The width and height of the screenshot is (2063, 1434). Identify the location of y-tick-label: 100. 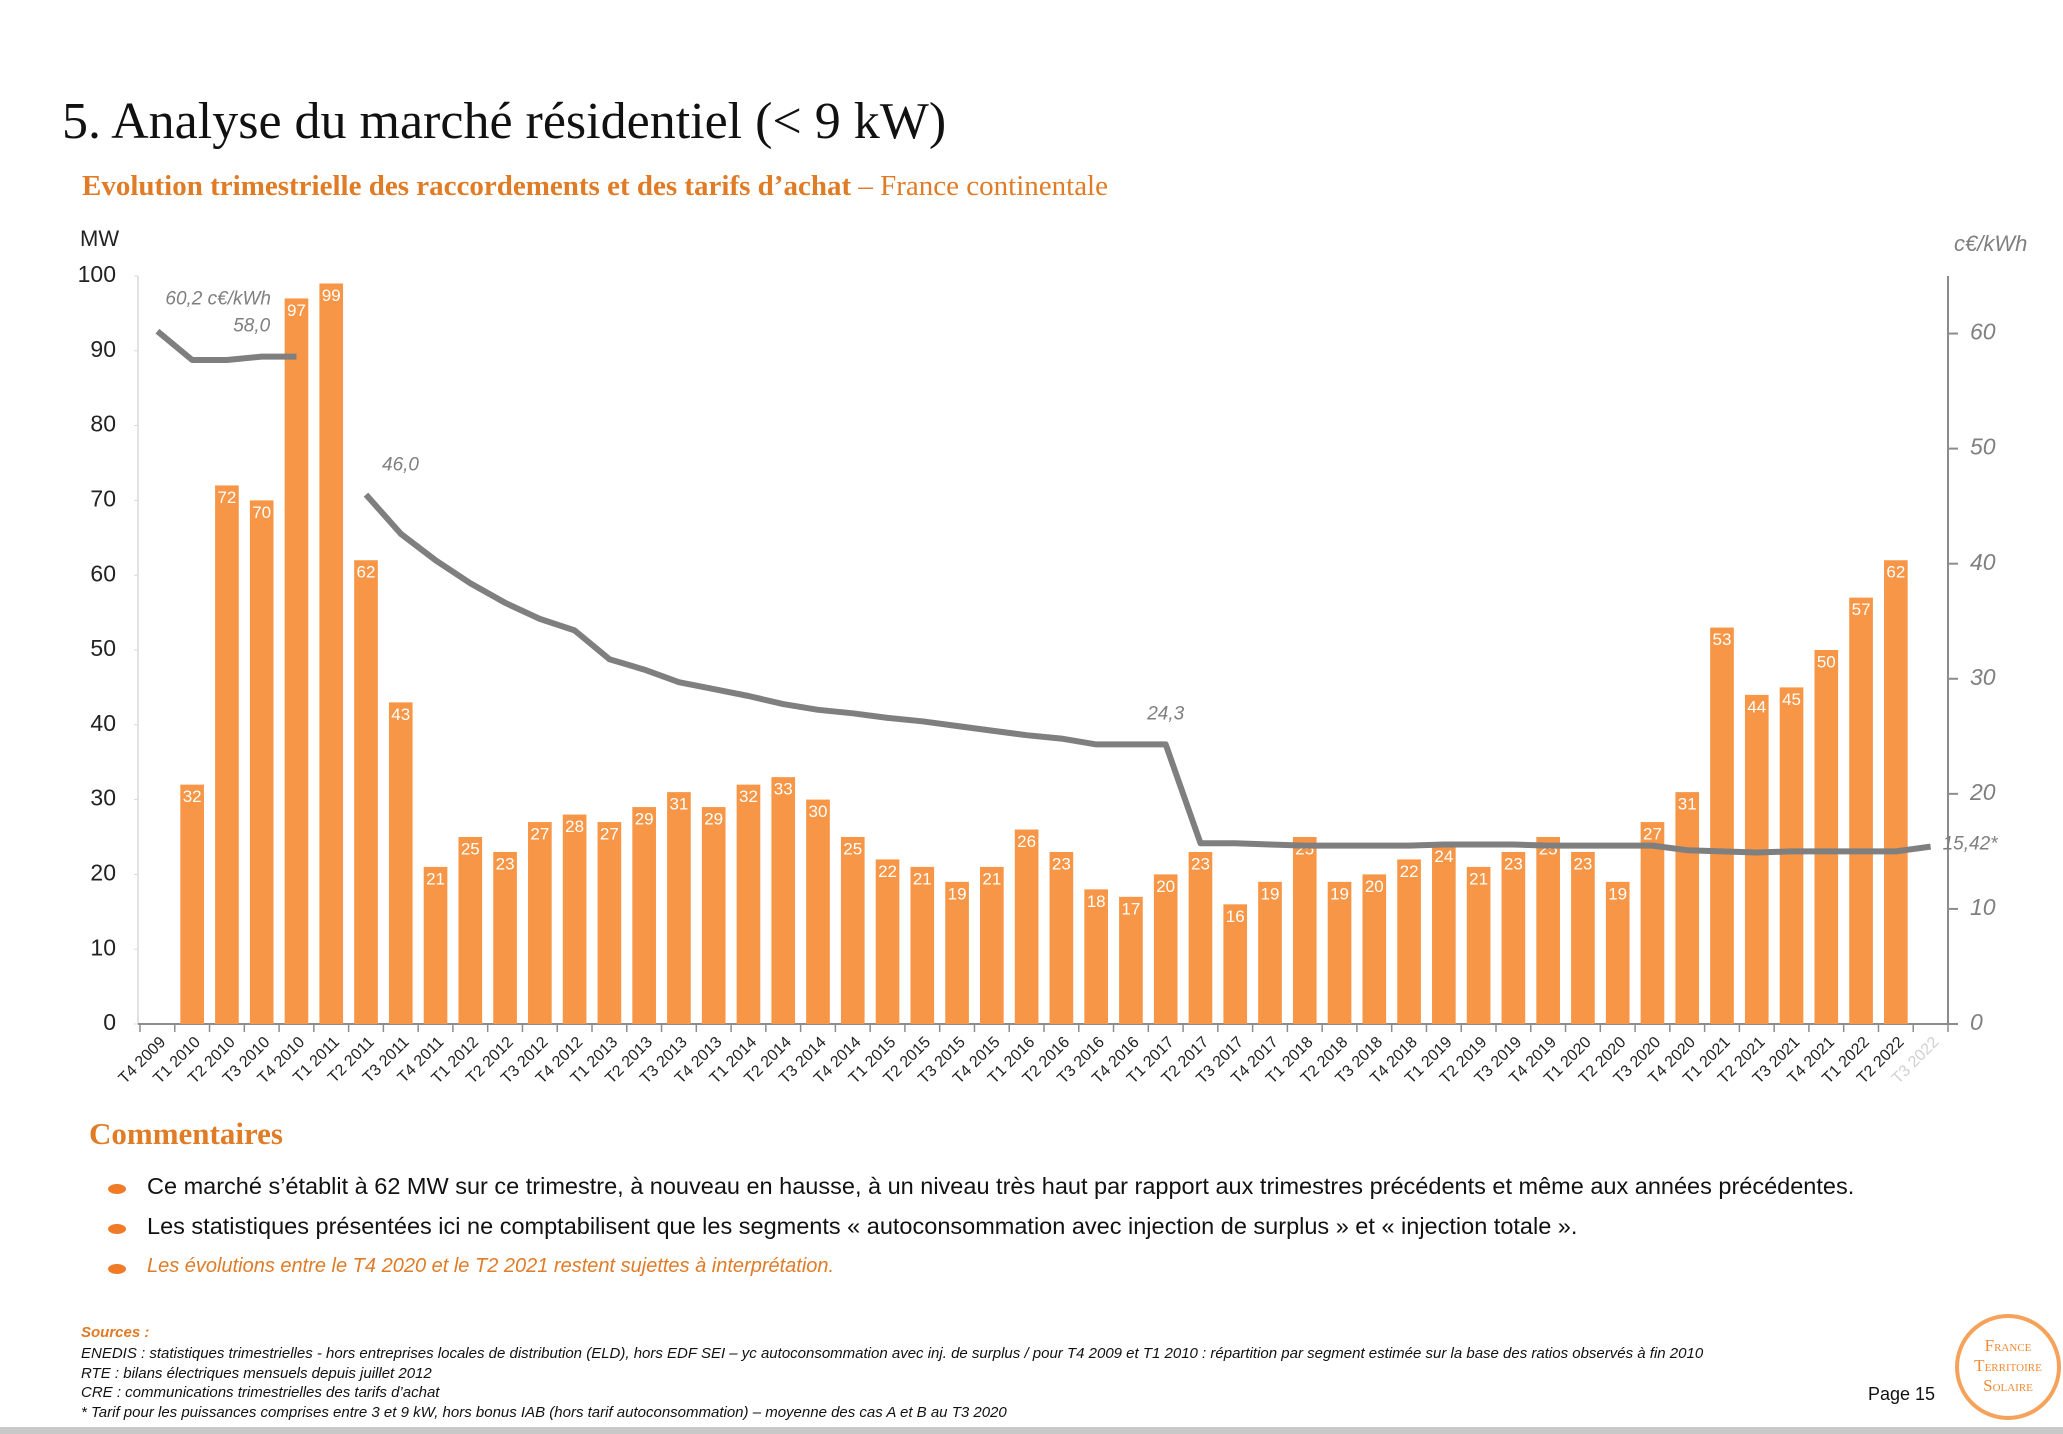
(97, 274).